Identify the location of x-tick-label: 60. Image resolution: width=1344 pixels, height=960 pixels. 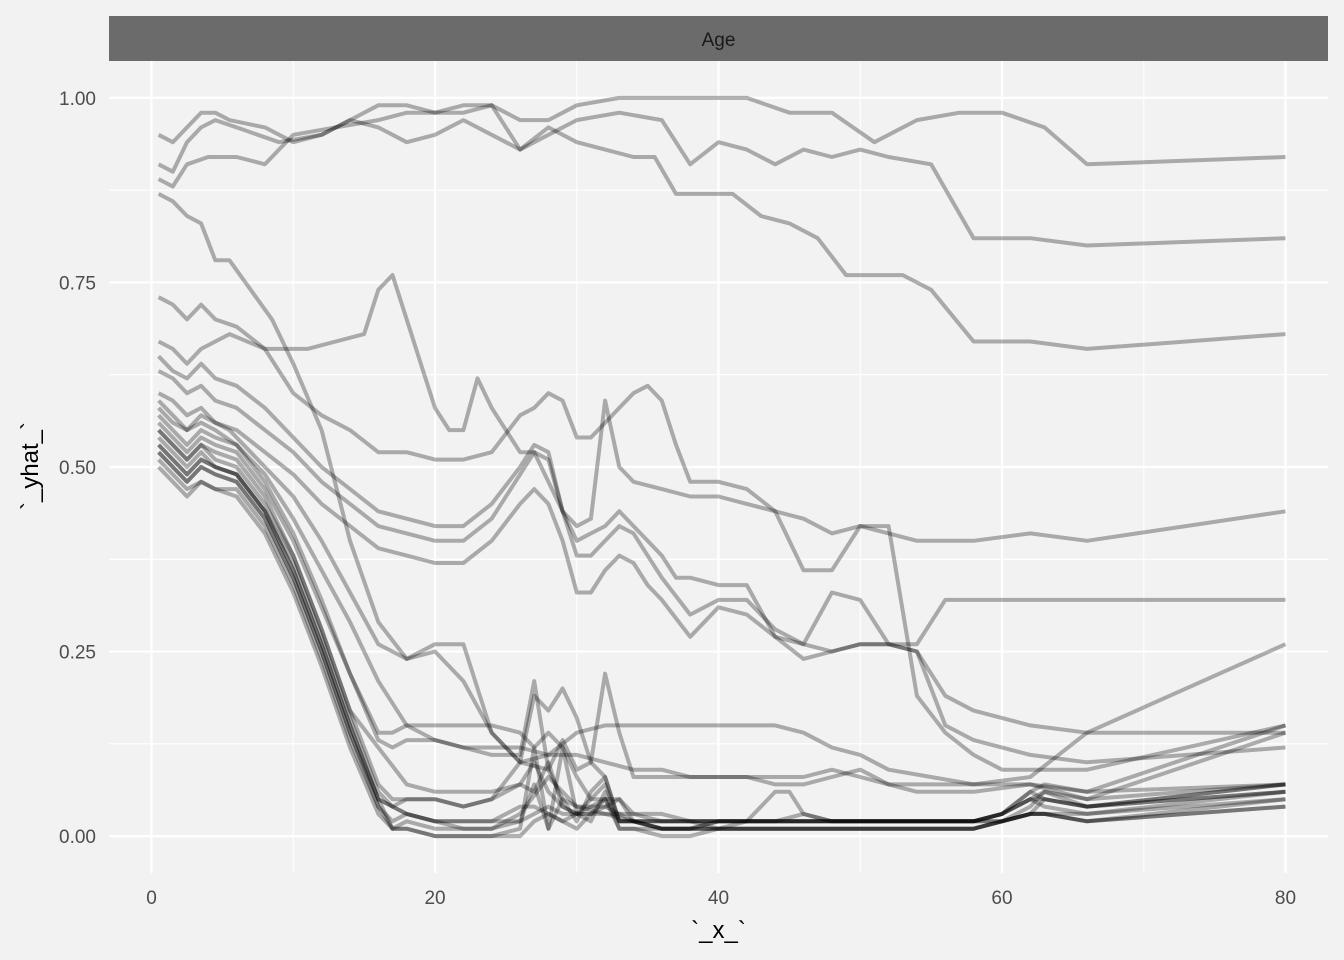
(1001, 898).